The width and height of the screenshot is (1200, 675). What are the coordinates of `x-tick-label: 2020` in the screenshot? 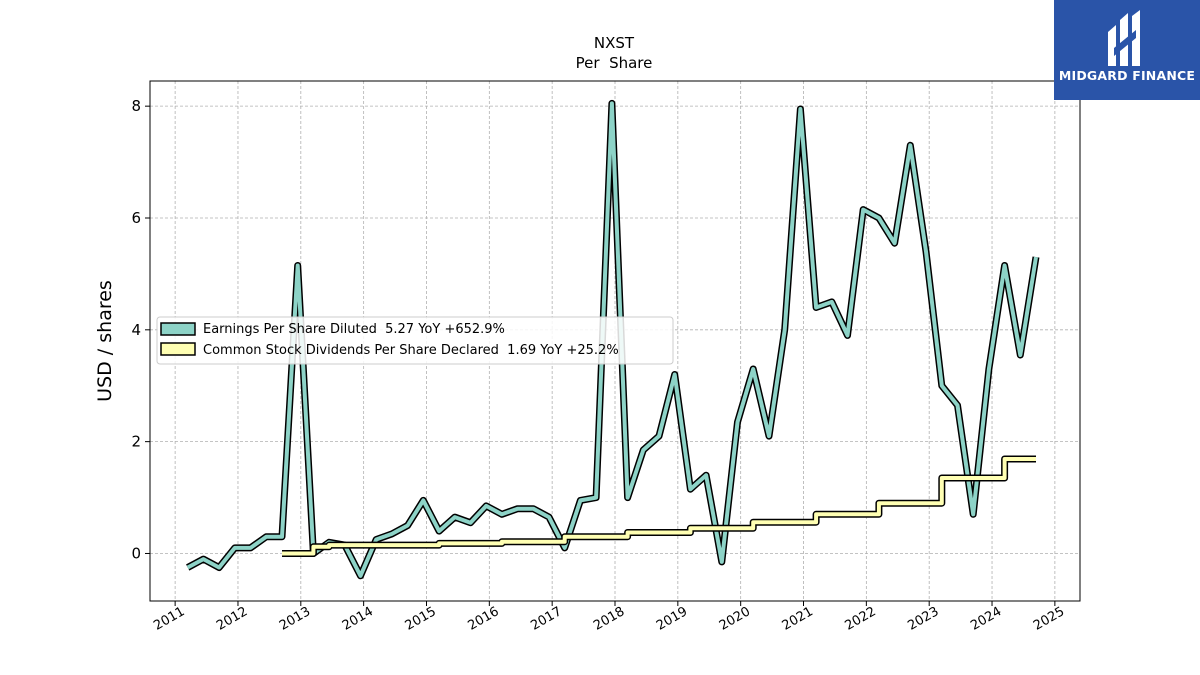 It's located at (735, 619).